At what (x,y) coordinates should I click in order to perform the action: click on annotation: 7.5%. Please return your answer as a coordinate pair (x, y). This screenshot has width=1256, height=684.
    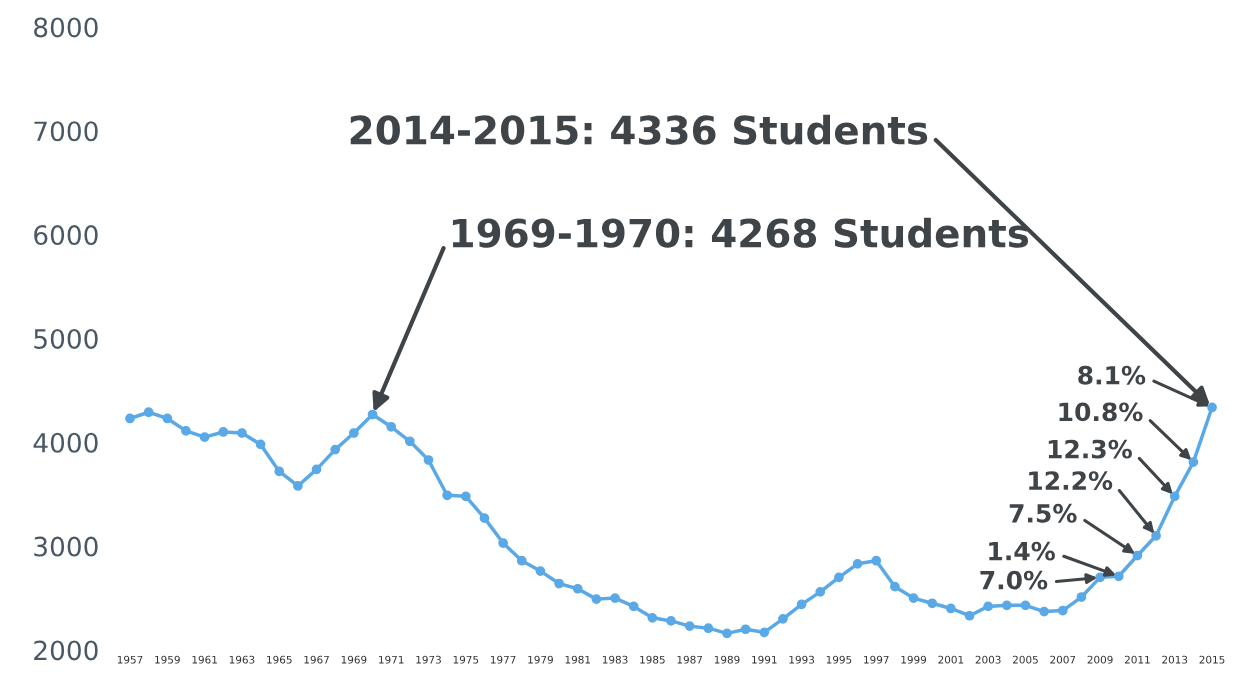
    Looking at the image, I should click on (1043, 513).